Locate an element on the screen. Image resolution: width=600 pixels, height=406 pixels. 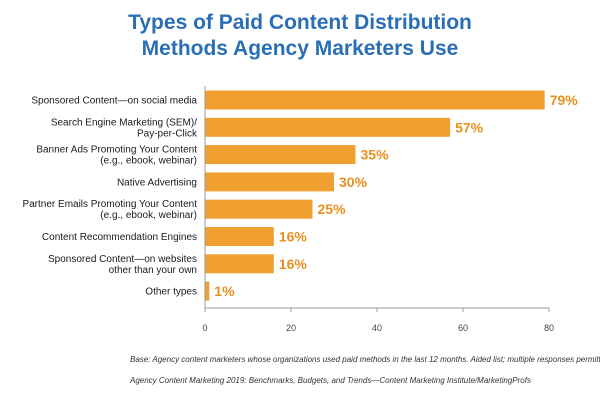
category-label-2-line-1: Search Engine Marketing (SEM)/ is located at coordinates (124, 122).